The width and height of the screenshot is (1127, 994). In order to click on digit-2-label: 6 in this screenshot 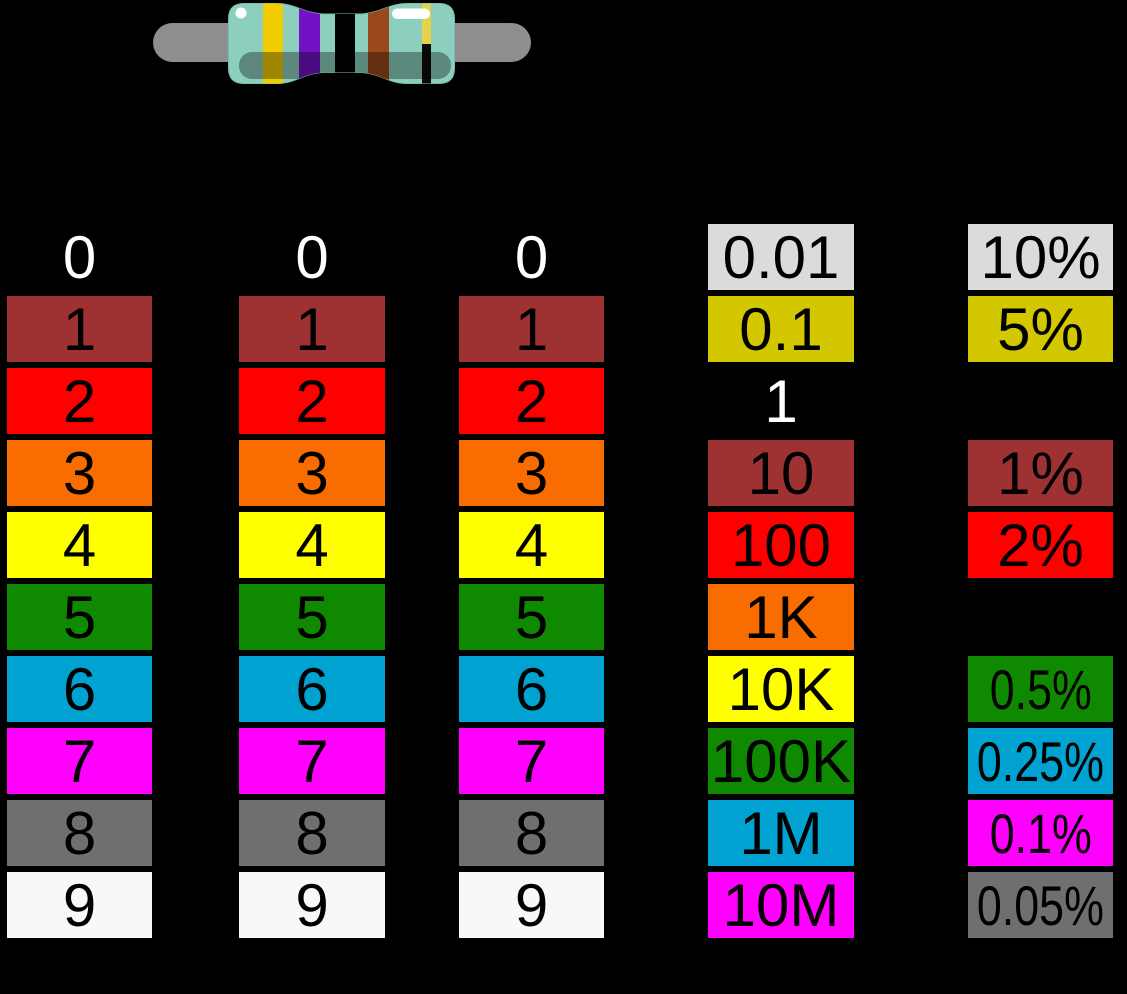, I will do `click(312, 689)`.